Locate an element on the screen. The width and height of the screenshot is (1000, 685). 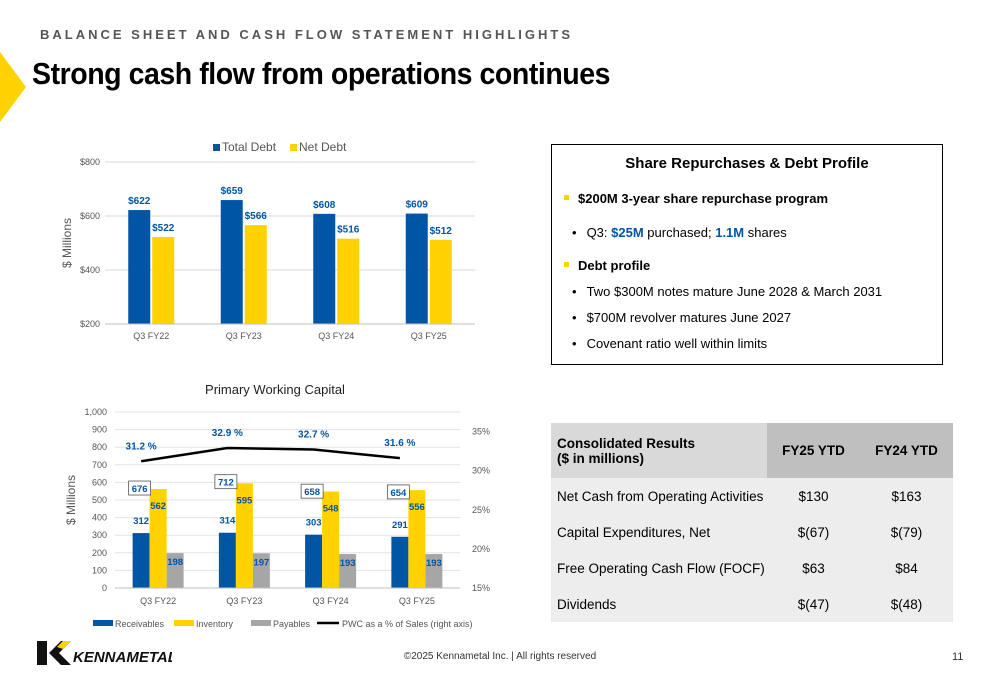
legend-label: Inventory is located at coordinates (215, 624).